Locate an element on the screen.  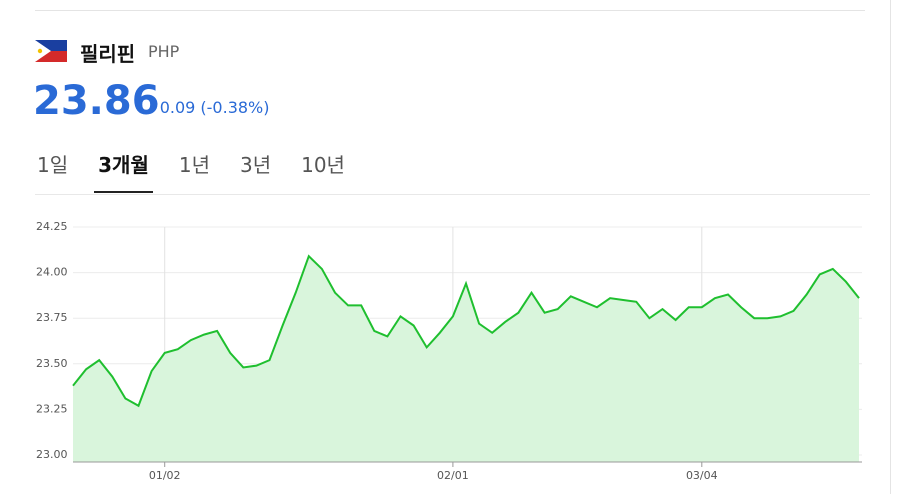
tab-divider is located at coordinates (452, 194).